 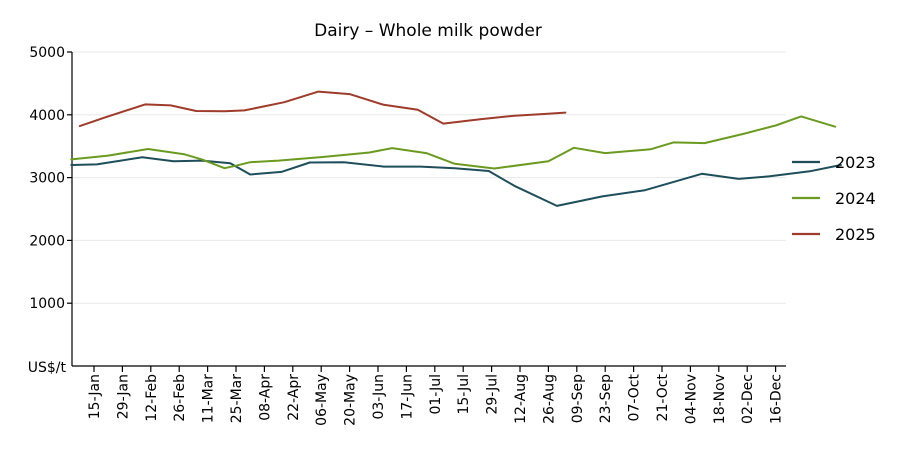 What do you see at coordinates (209, 399) in the screenshot?
I see `x-tick-label: 11-Mar` at bounding box center [209, 399].